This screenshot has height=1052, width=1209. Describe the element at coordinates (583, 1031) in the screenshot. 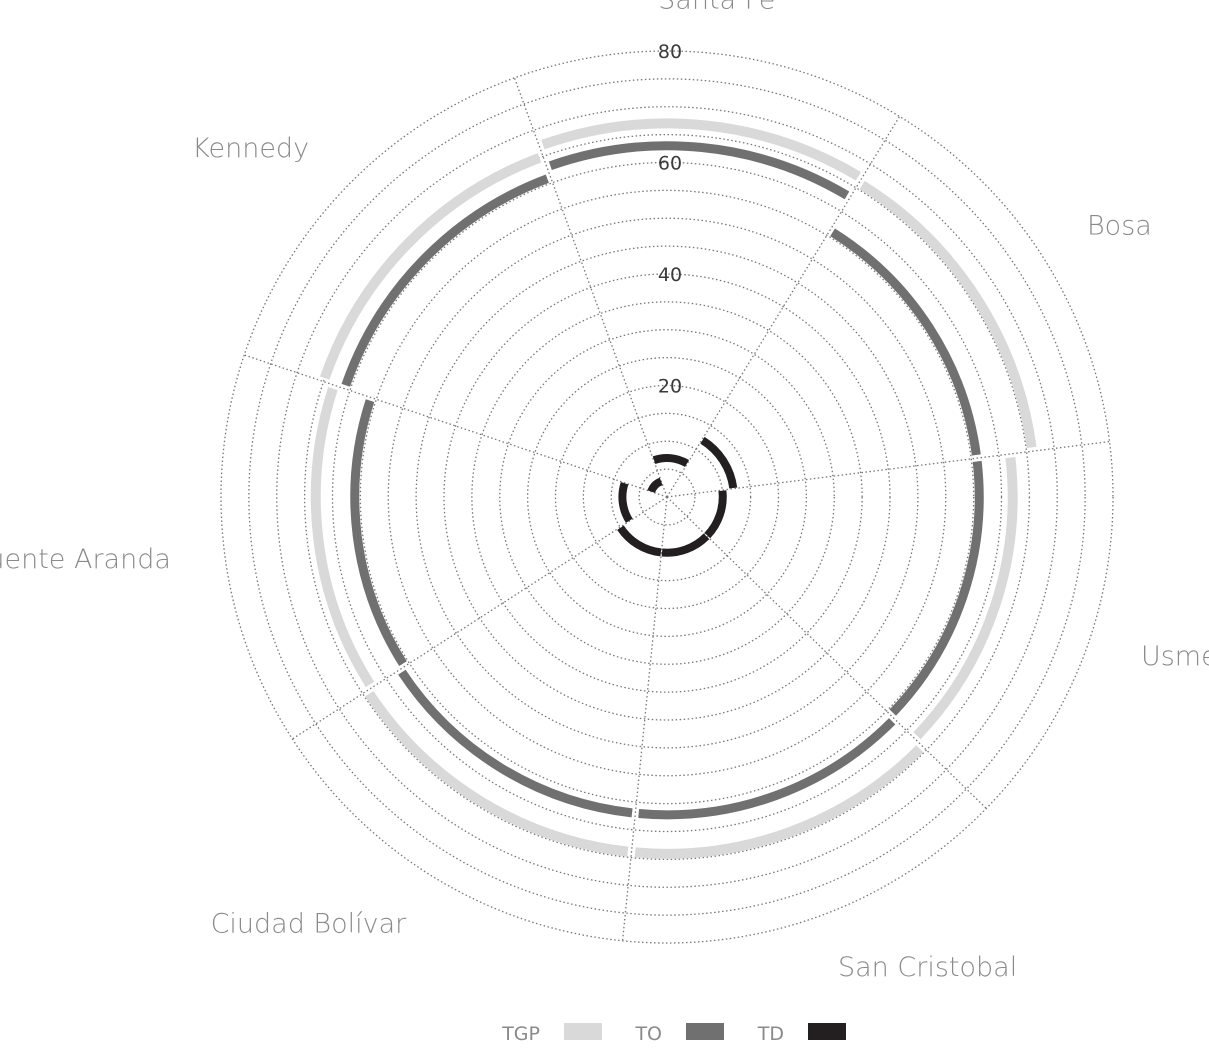

I see `legend-swatch-tgp` at that location.